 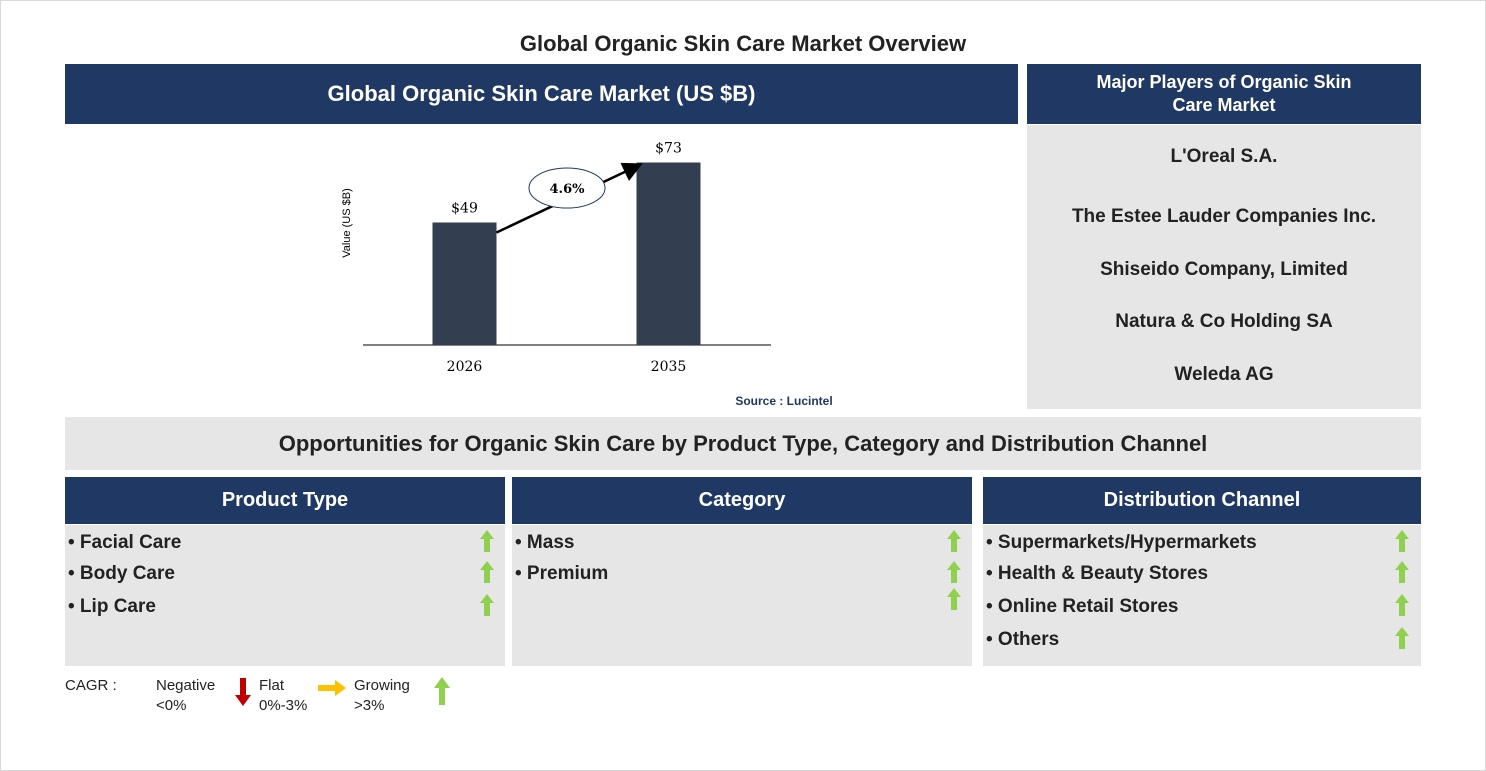 I want to click on opportunity-item: • Others, so click(x=1023, y=639).